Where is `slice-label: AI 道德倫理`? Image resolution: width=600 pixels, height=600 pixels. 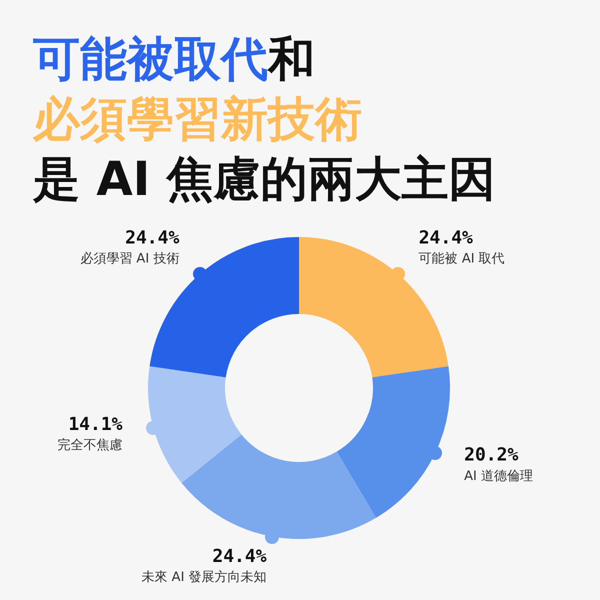
slice-label: AI 道德倫理 is located at coordinates (498, 476).